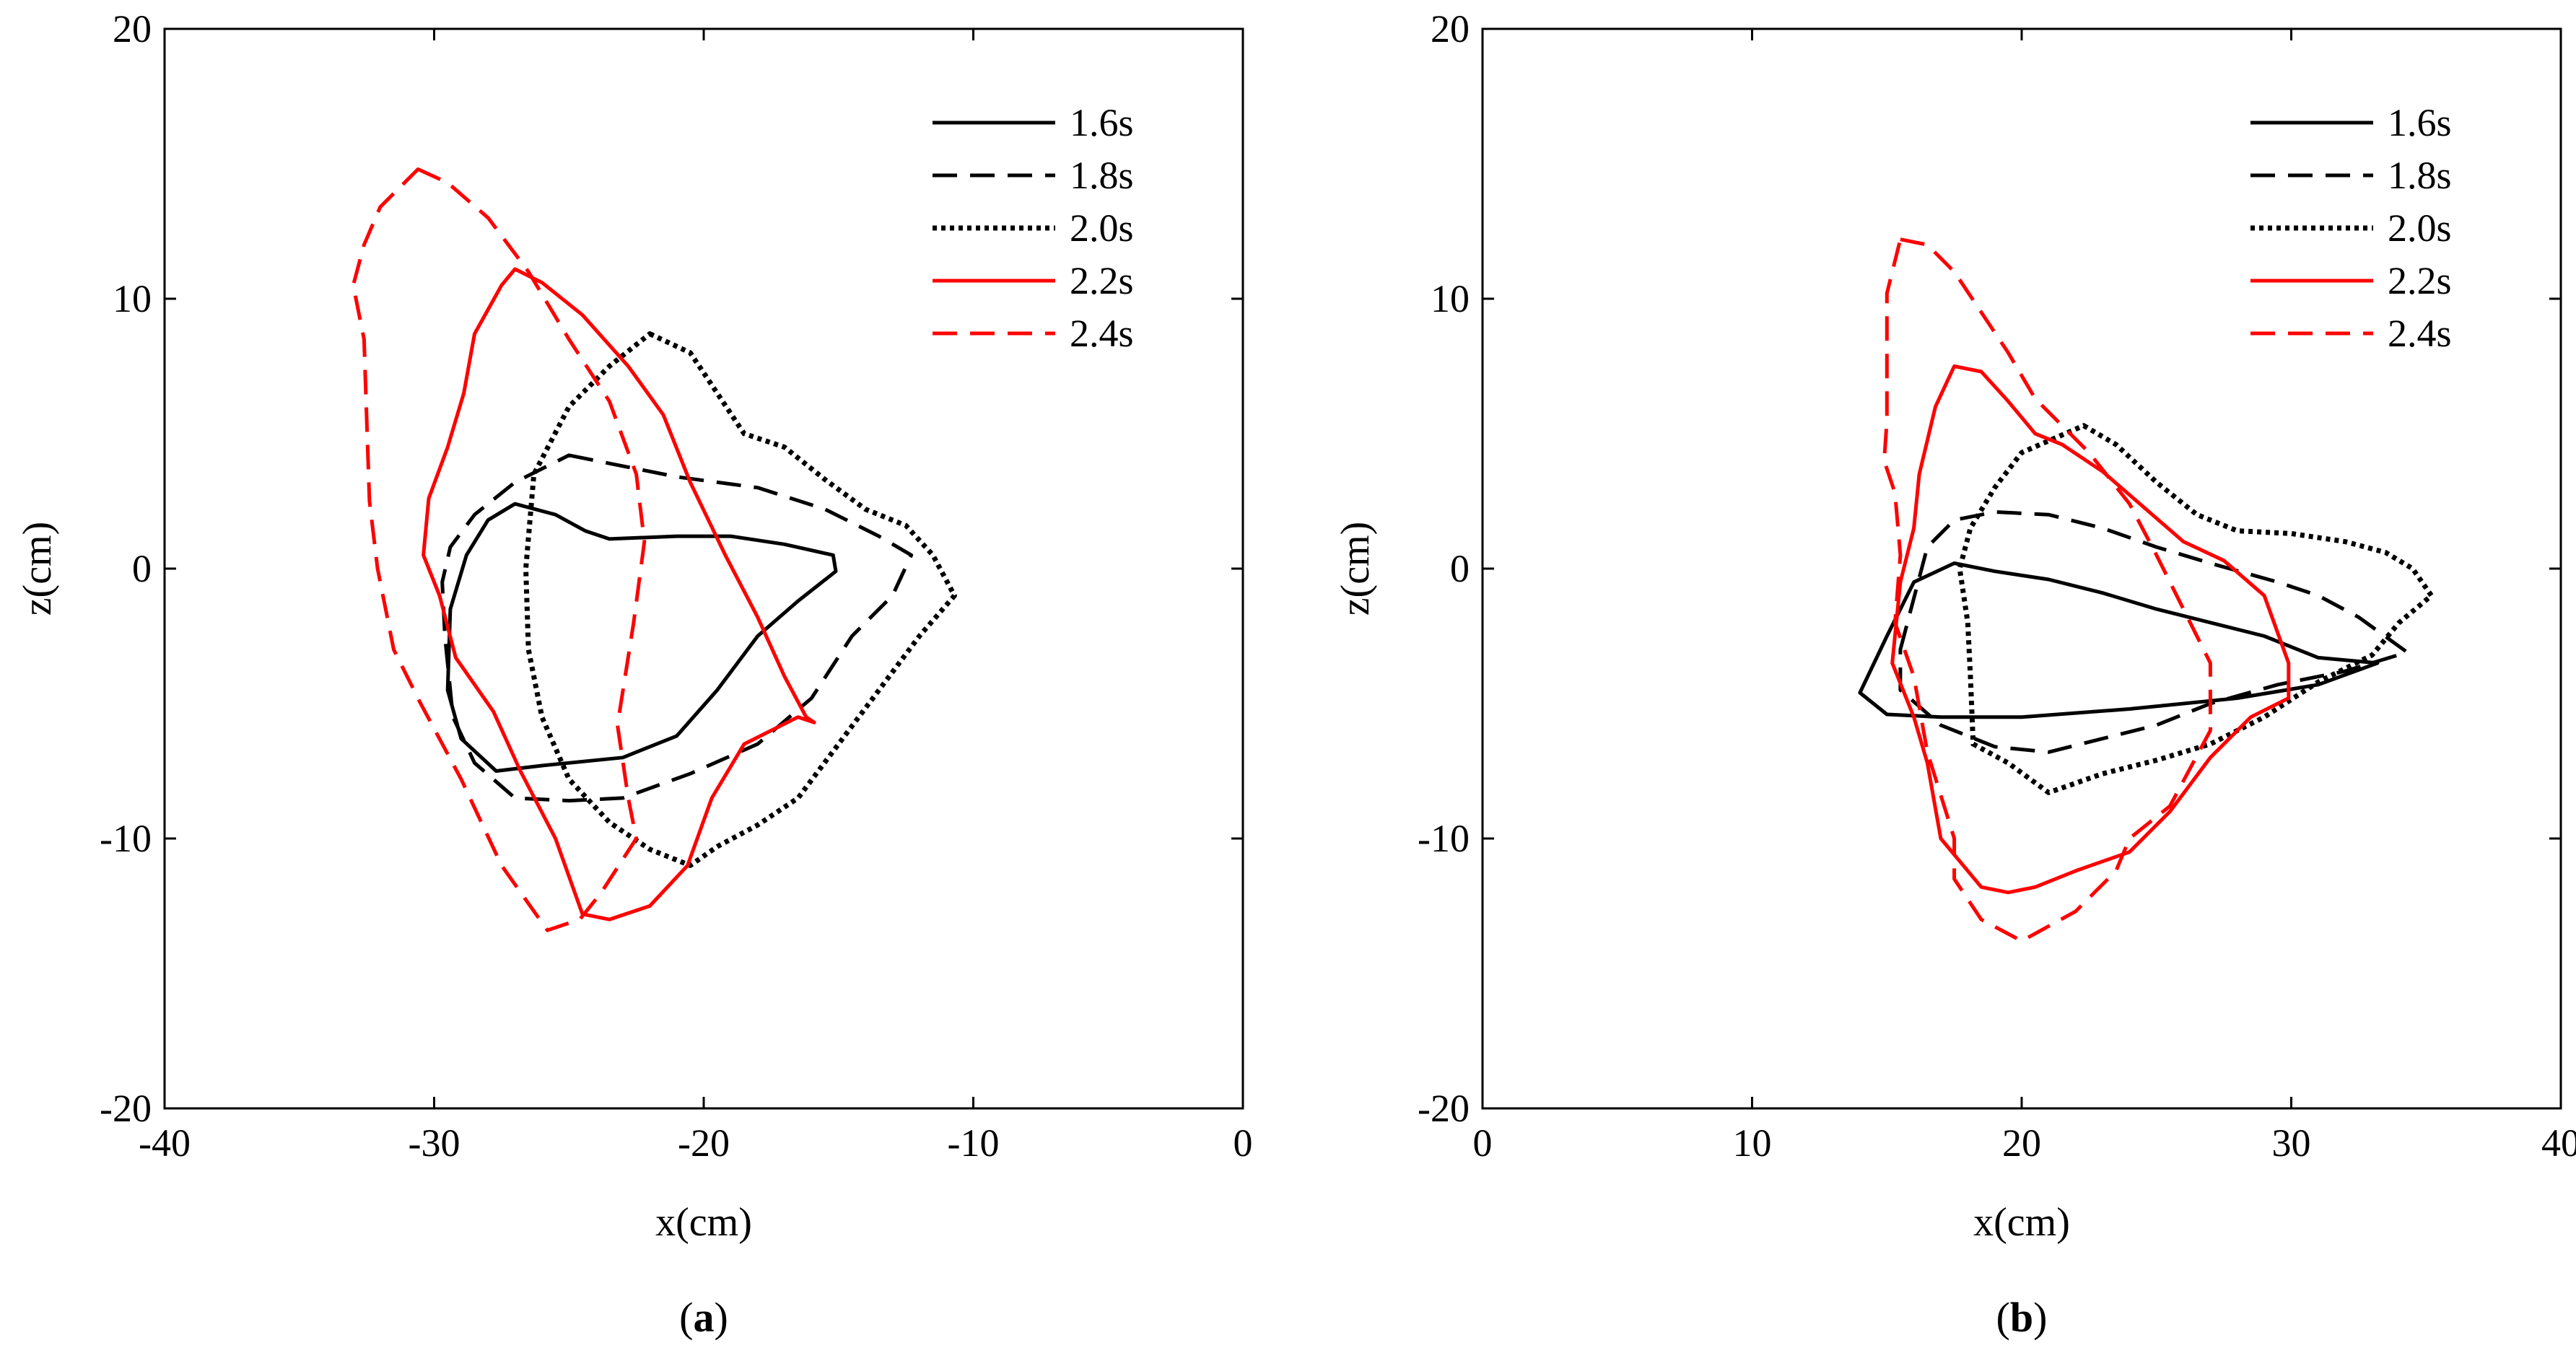 Image resolution: width=2576 pixels, height=1353 pixels. I want to click on x-tick-label-a-4: 0, so click(1243, 1143).